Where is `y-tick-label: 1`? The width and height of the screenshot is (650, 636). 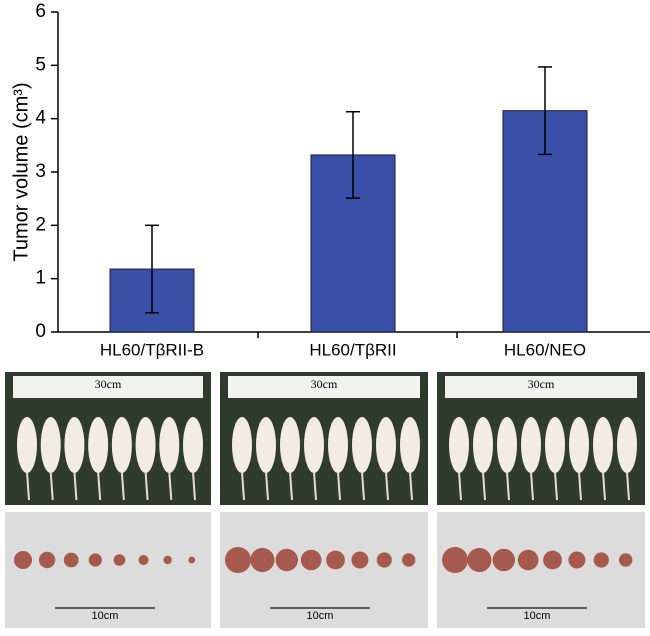
y-tick-label: 1 is located at coordinates (40, 278).